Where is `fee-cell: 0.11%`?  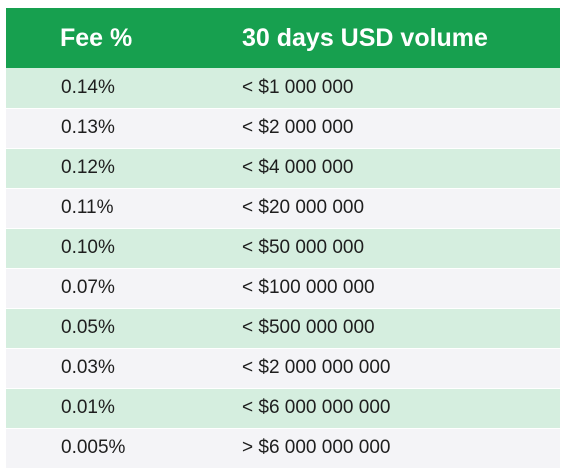
fee-cell: 0.11% is located at coordinates (124, 207).